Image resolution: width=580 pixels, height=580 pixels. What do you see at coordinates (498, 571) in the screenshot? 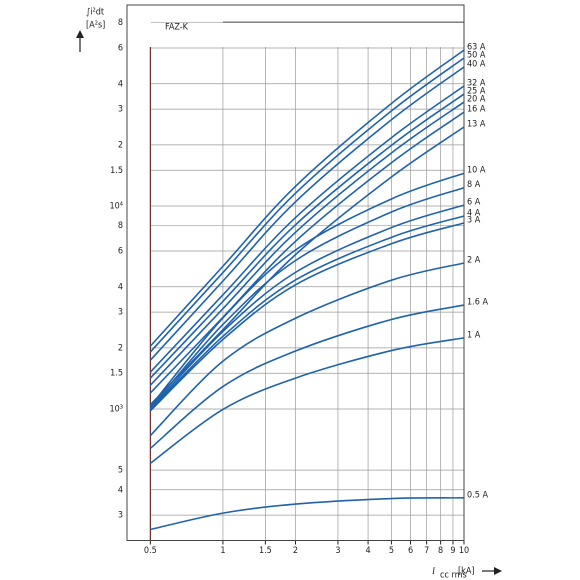
I see `x-arrow-head` at bounding box center [498, 571].